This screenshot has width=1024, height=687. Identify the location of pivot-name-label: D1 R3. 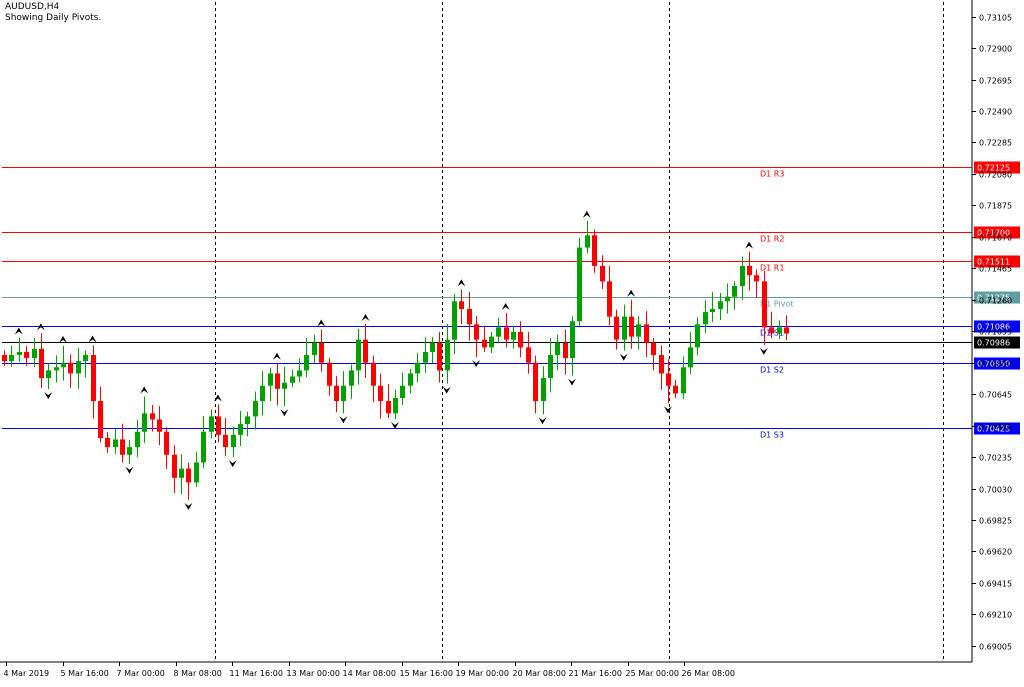
(772, 174).